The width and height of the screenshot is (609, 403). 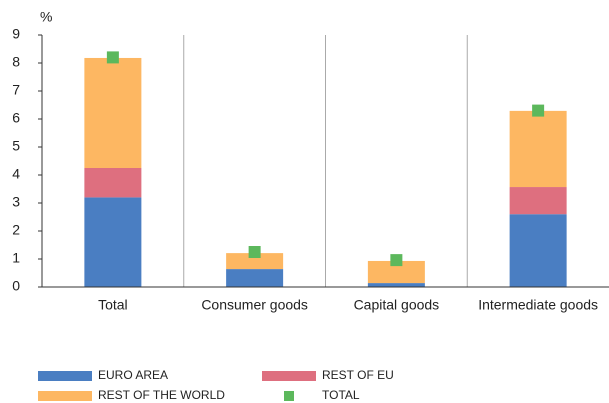 What do you see at coordinates (46, 17) in the screenshot?
I see `y-axis-label: %` at bounding box center [46, 17].